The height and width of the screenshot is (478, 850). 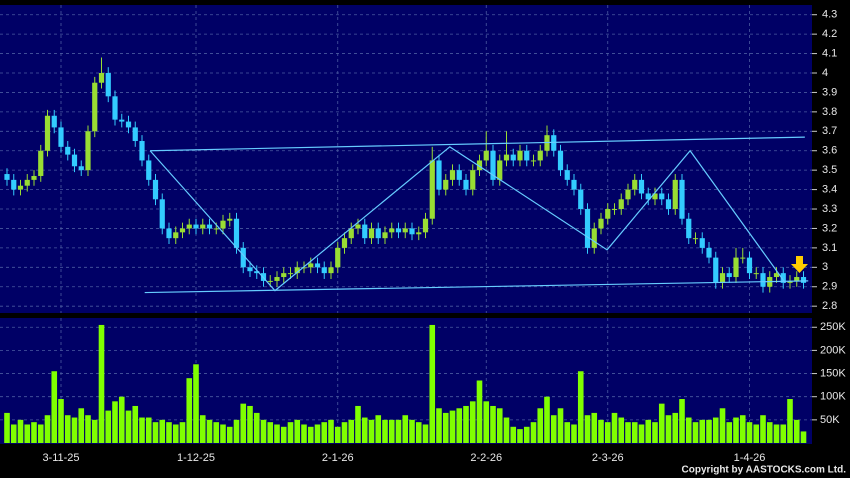 What do you see at coordinates (829, 53) in the screenshot?
I see `y-tick-label: 4.1` at bounding box center [829, 53].